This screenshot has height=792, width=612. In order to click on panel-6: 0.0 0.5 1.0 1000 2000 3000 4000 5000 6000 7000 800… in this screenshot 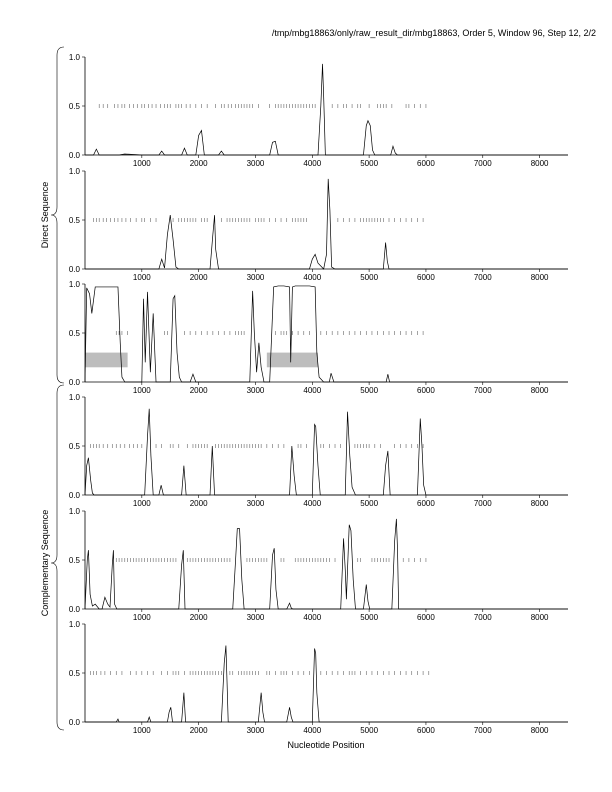, I will do `click(318, 677)`.